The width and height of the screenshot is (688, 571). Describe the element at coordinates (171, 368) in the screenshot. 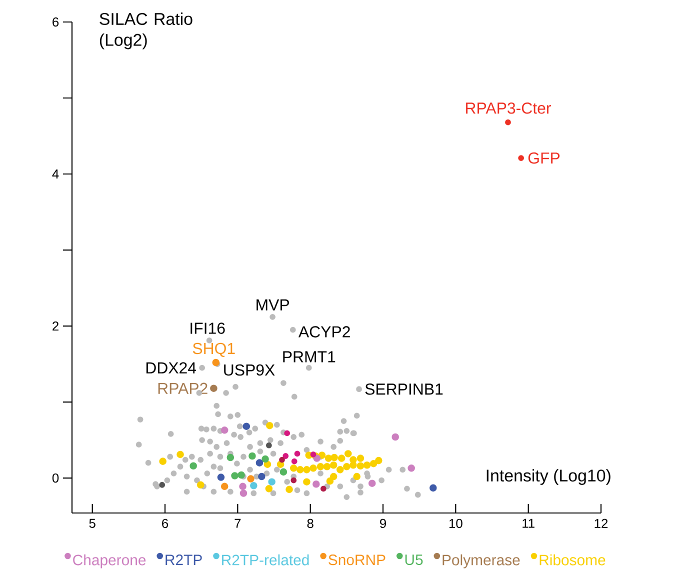

I see `annotation: DDX24` at that location.